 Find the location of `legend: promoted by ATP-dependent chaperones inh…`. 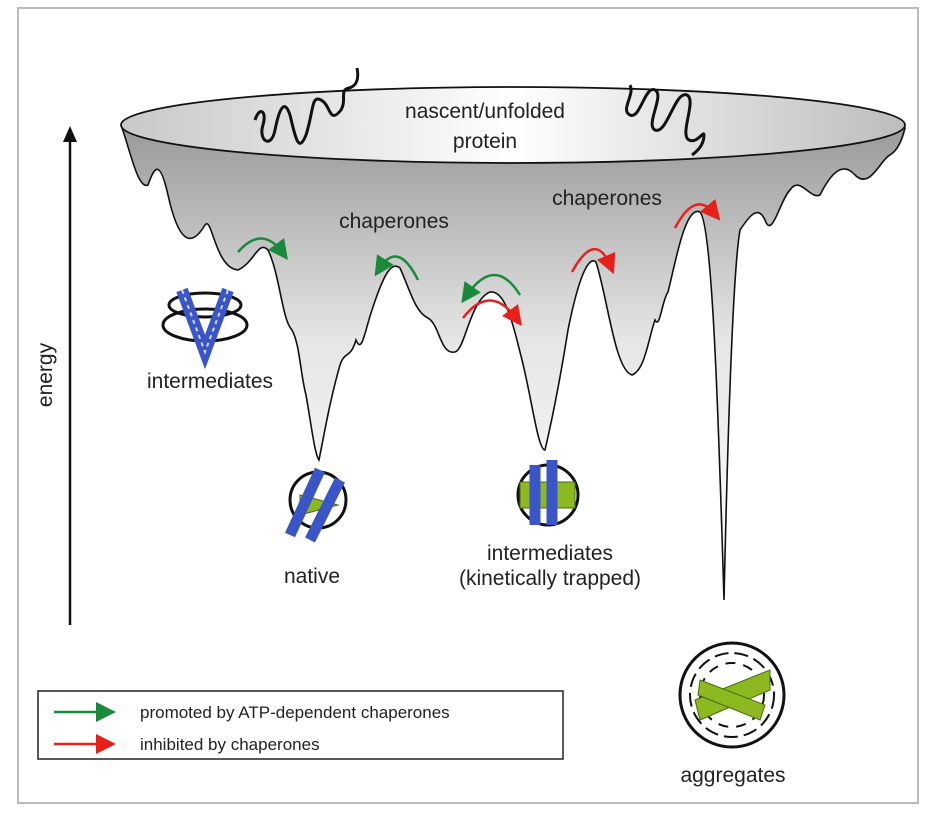

legend: promoted by ATP-dependent chaperones inh… is located at coordinates (300, 725).